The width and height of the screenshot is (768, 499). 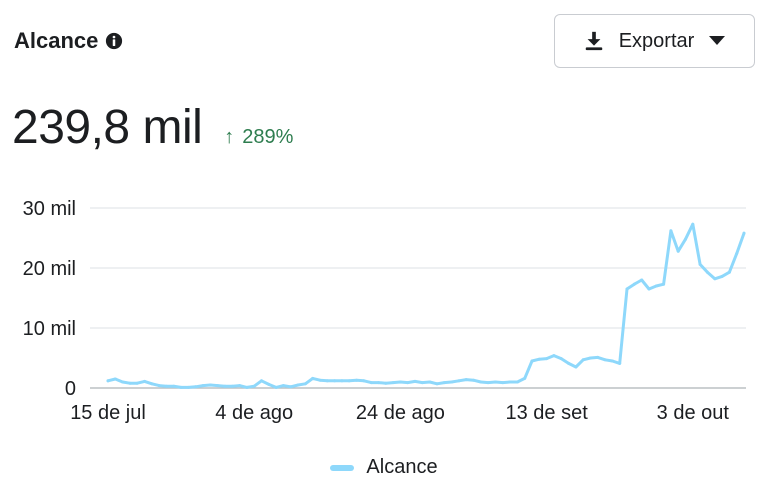 I want to click on legend-swatch, so click(x=342, y=467).